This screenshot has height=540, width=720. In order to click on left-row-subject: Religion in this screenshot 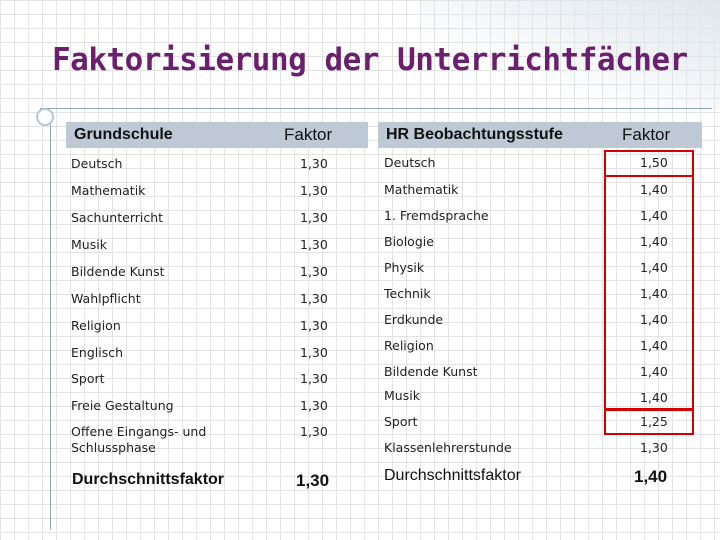, I will do `click(96, 325)`.